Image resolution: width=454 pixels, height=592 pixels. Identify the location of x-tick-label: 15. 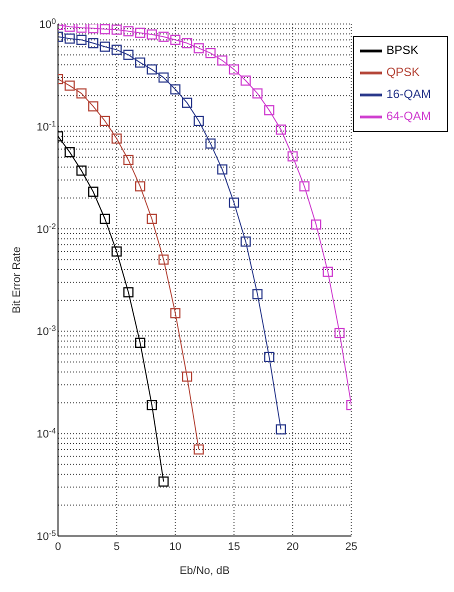
(234, 547).